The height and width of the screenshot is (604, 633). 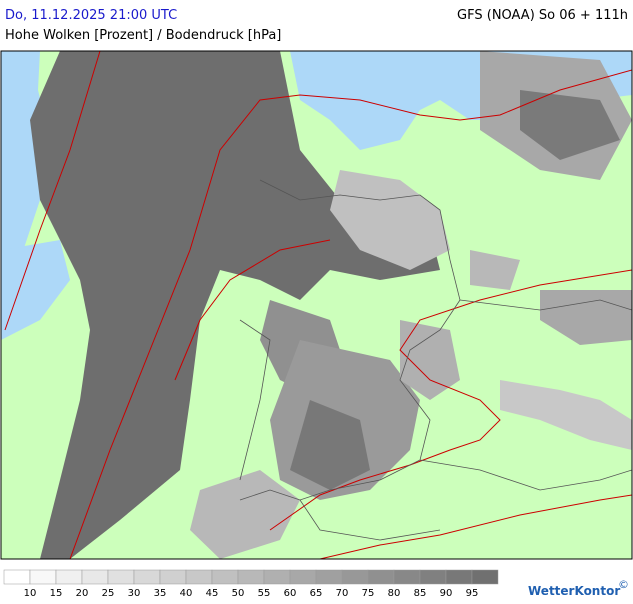 What do you see at coordinates (623, 584) in the screenshot?
I see `logo-copyright: ©` at bounding box center [623, 584].